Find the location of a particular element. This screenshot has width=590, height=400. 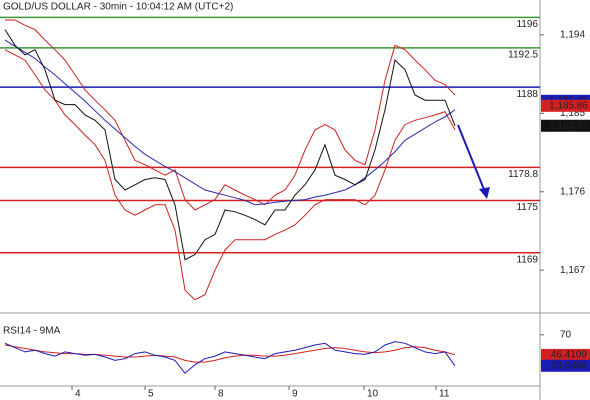

rsi-panel: 70 is located at coordinates (288, 351).